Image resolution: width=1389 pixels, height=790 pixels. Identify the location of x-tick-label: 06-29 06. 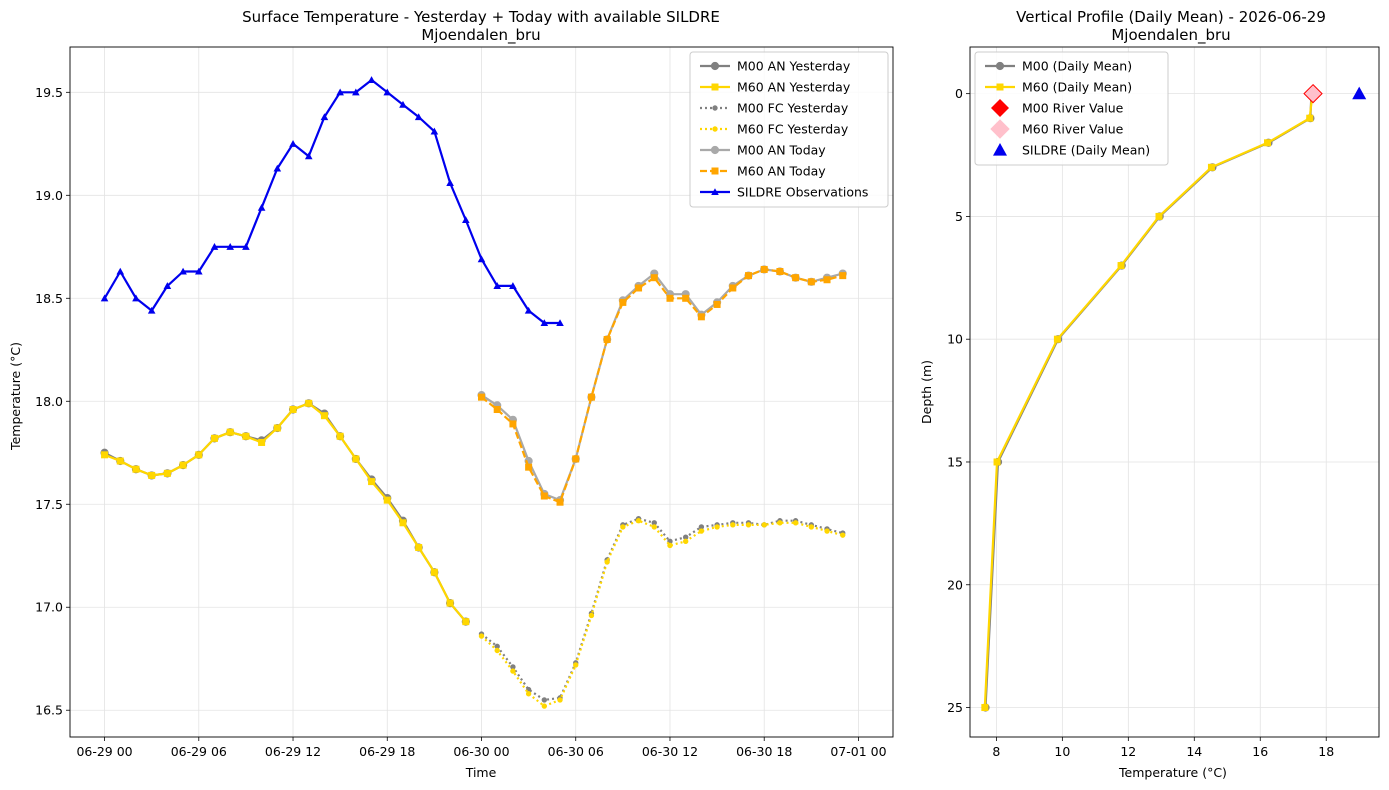
(199, 751).